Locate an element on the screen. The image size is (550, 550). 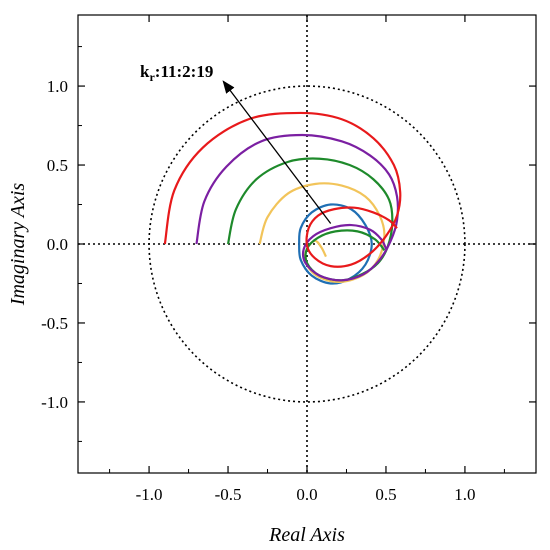
y-tick-label: -0.5 is located at coordinates (54, 323).